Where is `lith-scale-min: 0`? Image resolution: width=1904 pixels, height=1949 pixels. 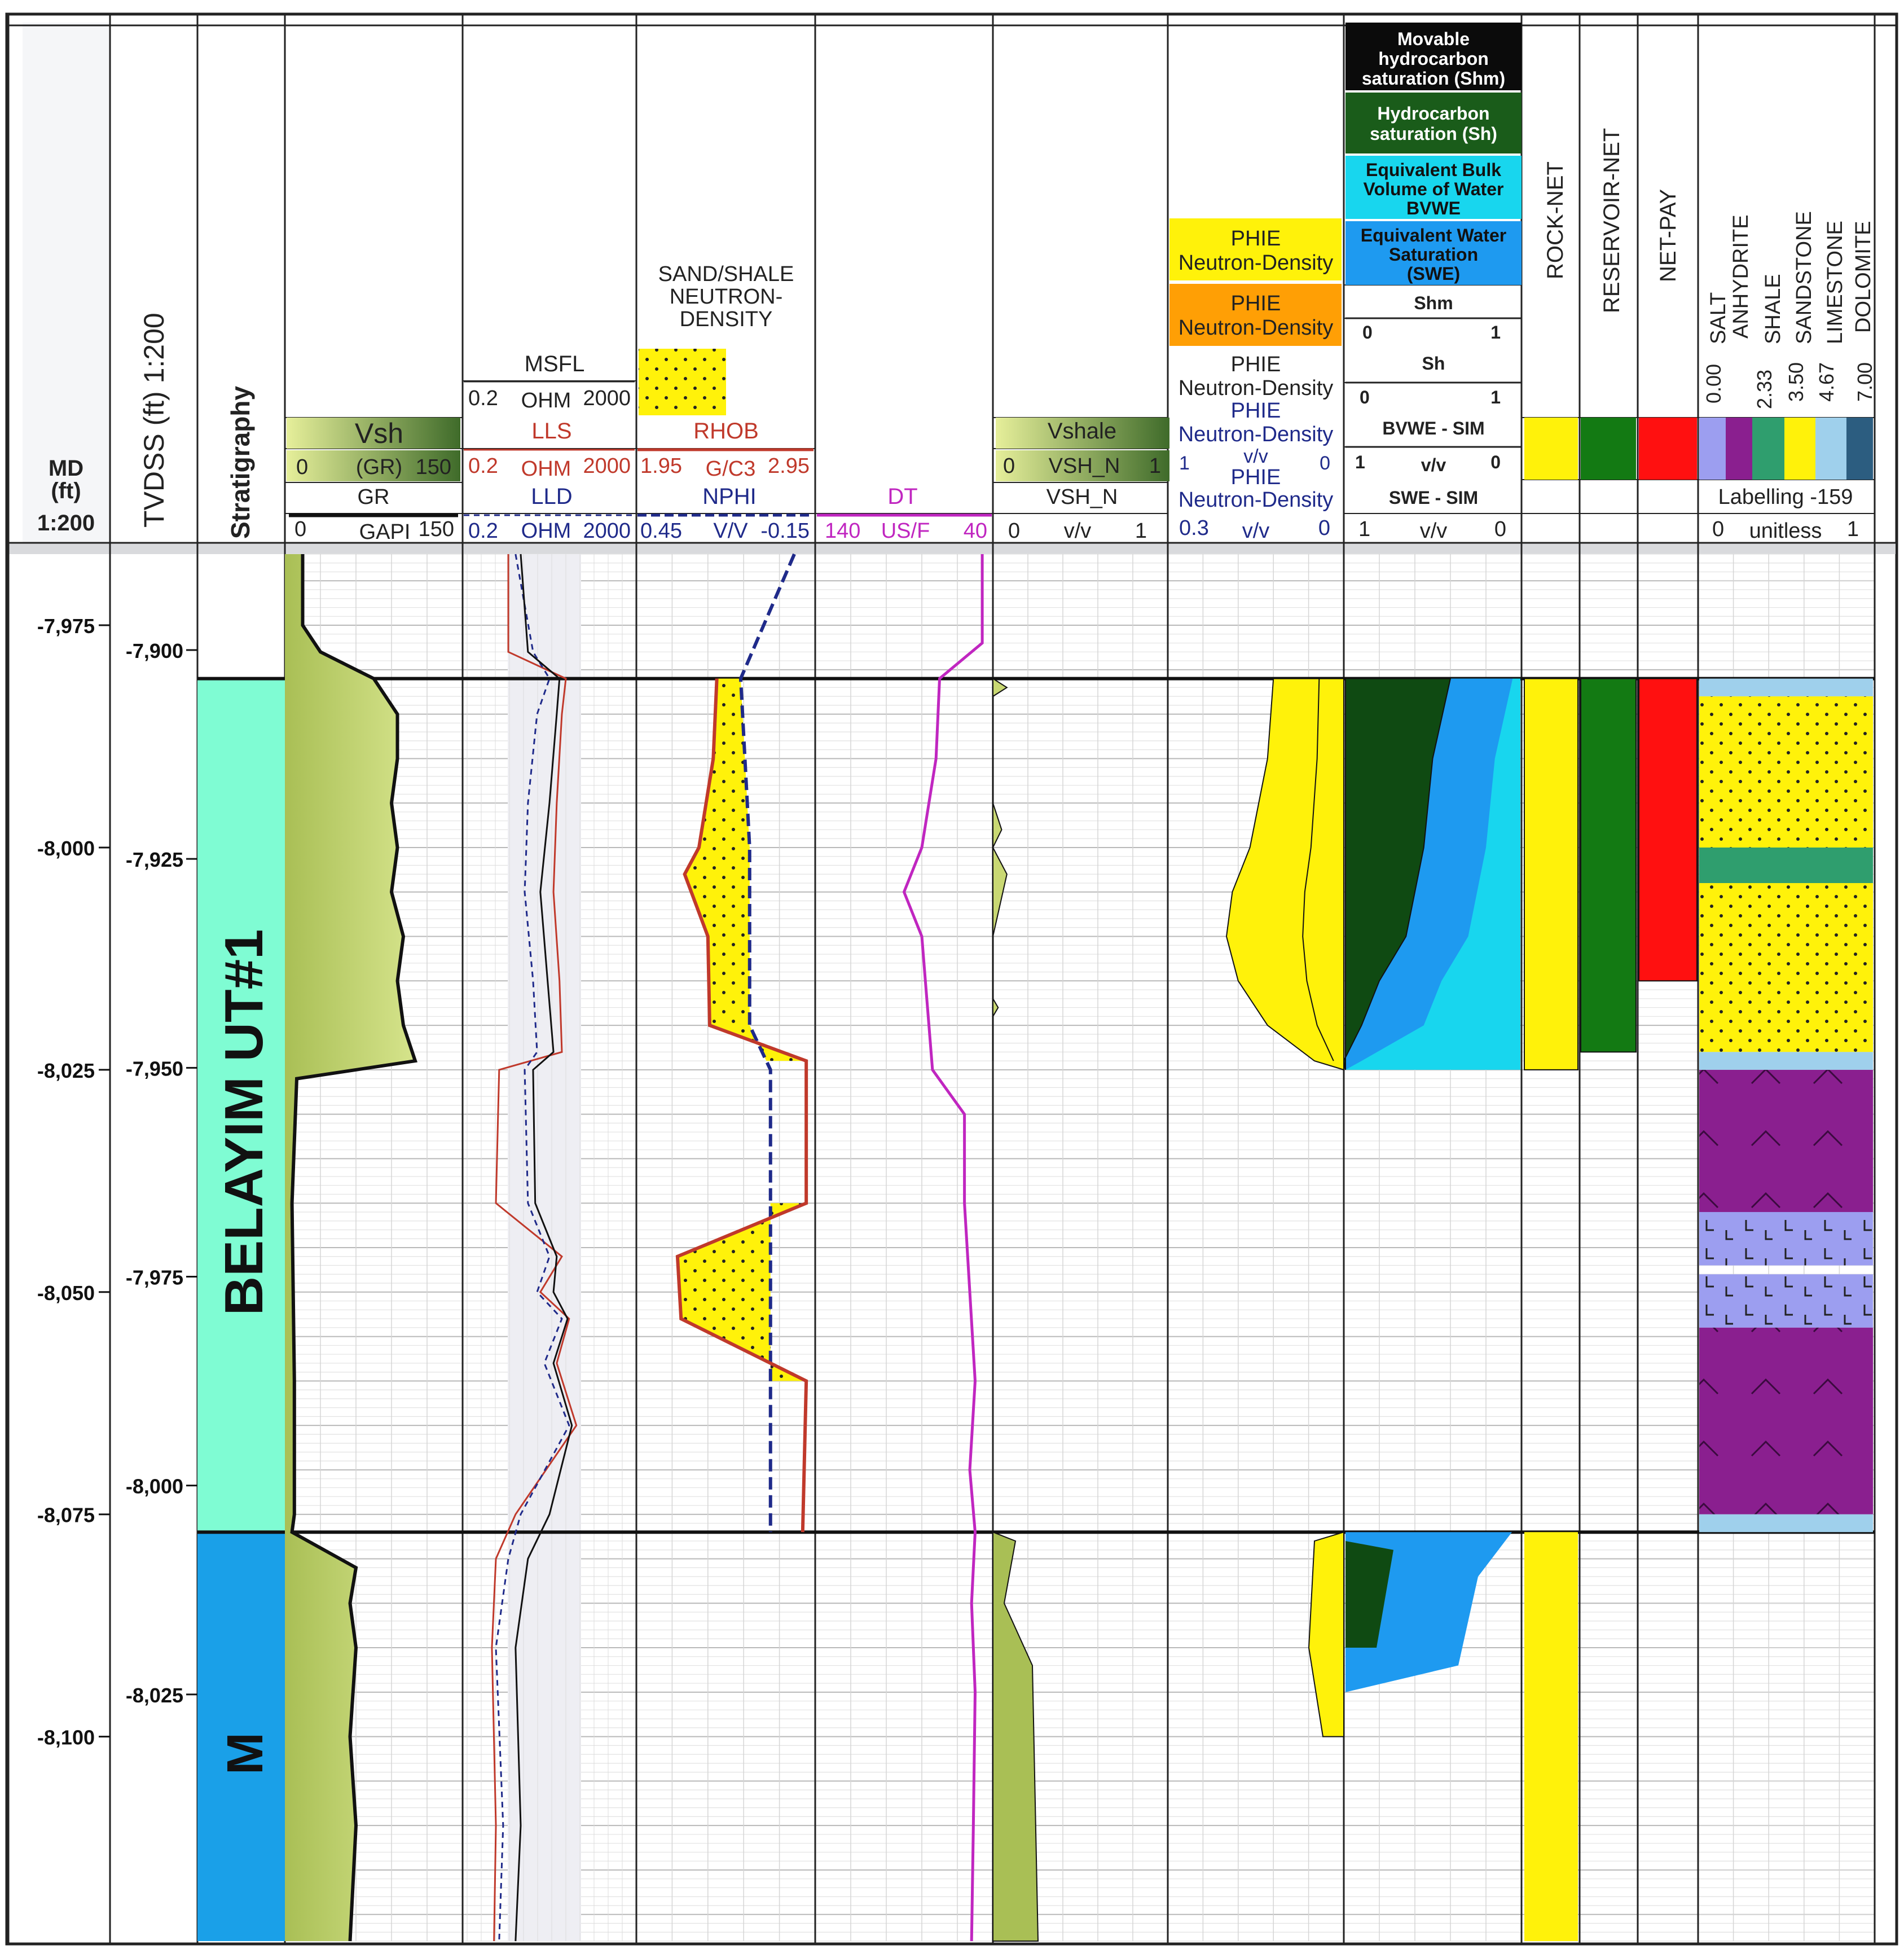
lith-scale-min: 0 is located at coordinates (1718, 529).